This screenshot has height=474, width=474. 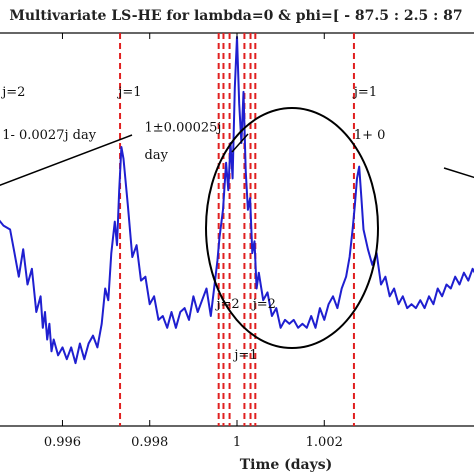 What do you see at coordinates (286, 465) in the screenshot?
I see `x-axis-label: Time (days)` at bounding box center [286, 465].